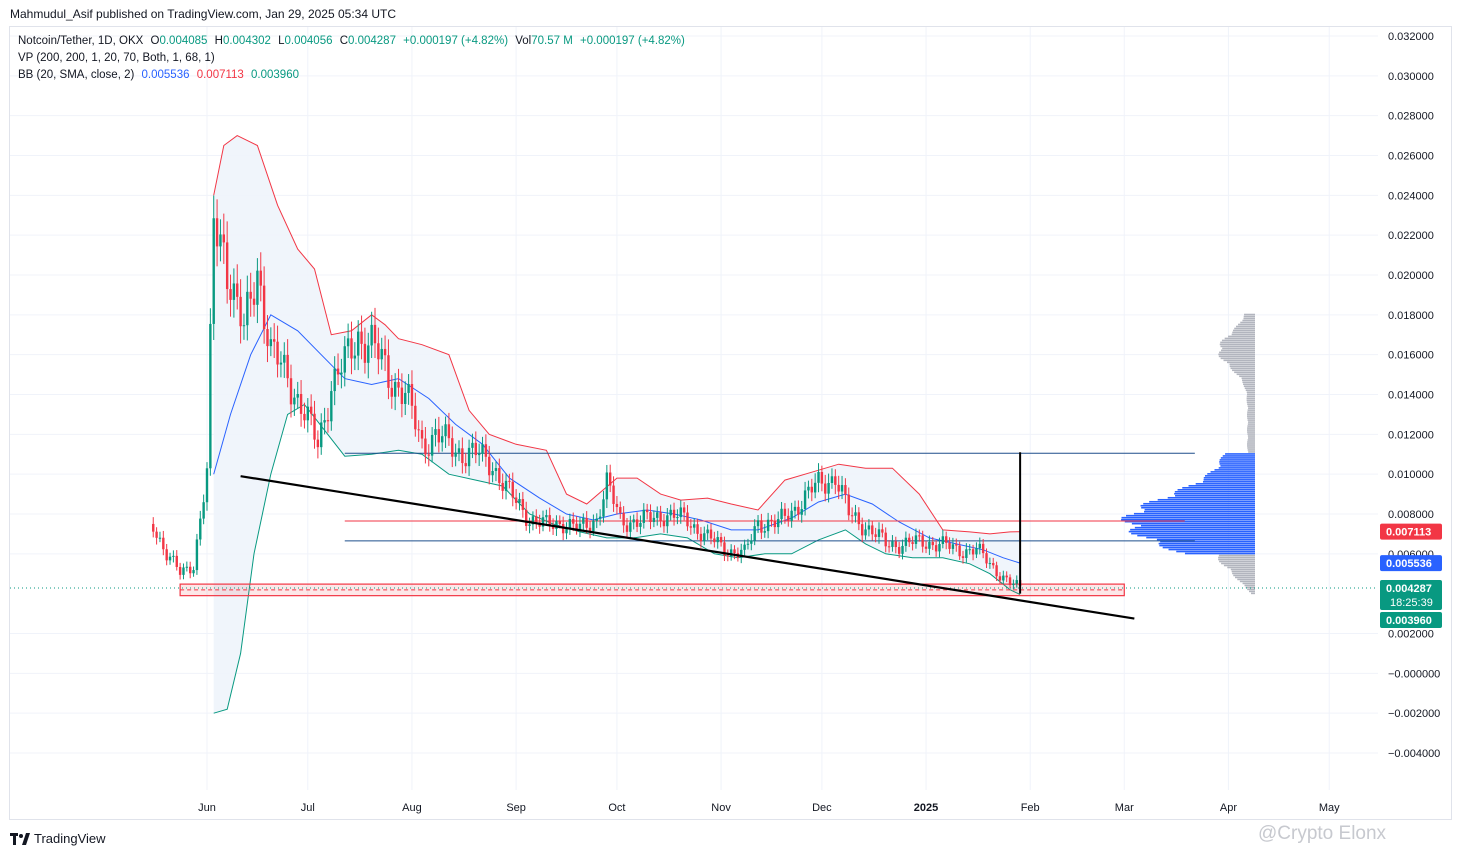 The width and height of the screenshot is (1463, 857). I want to click on legend-low: 0.004056, so click(308, 41).